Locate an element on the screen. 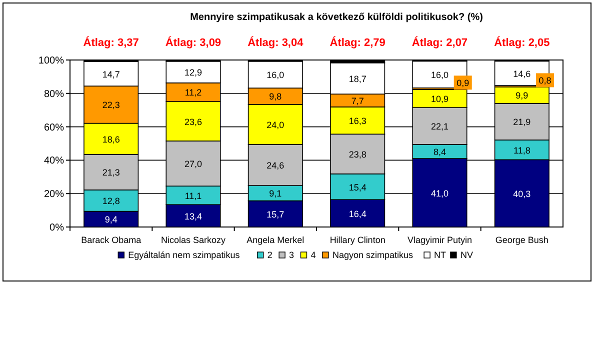 Image resolution: width=605 pixels, height=340 pixels. data-label: 23,8 is located at coordinates (357, 155).